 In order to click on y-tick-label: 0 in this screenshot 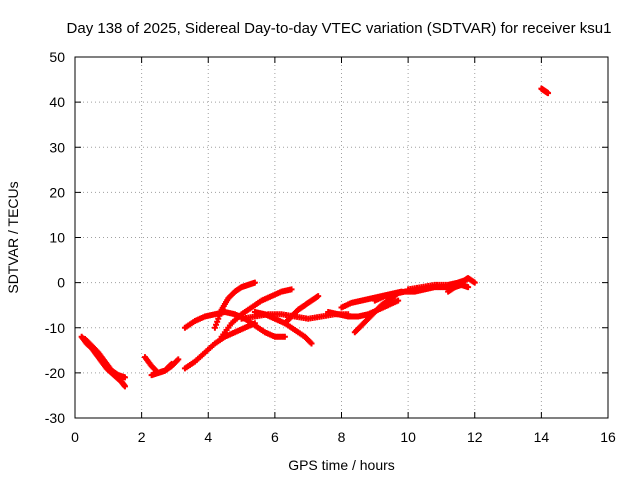, I will do `click(61, 283)`.